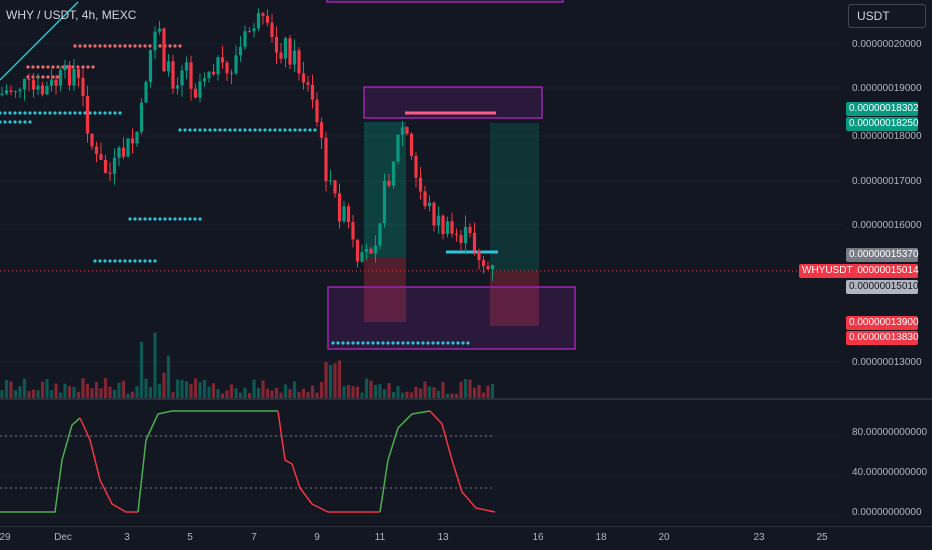 This screenshot has height=550, width=932. I want to click on last-price-tag: 0.00000015014, so click(882, 271).